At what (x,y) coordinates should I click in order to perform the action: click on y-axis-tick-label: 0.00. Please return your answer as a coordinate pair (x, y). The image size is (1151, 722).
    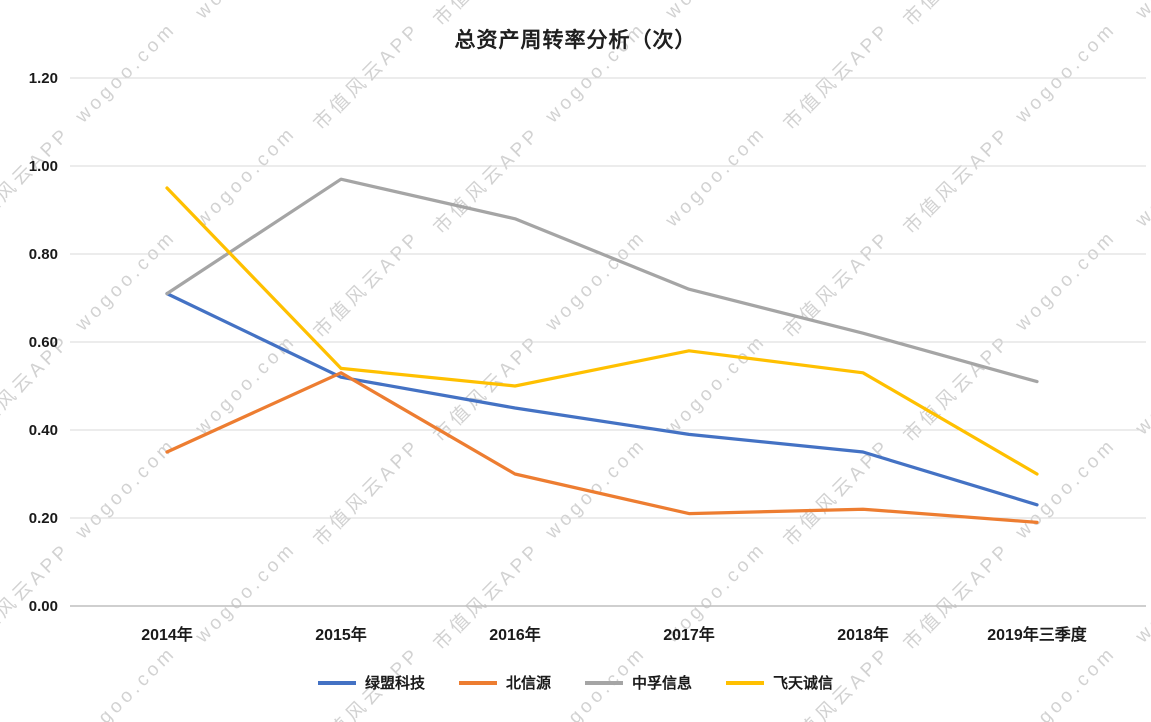
    Looking at the image, I should click on (43, 606).